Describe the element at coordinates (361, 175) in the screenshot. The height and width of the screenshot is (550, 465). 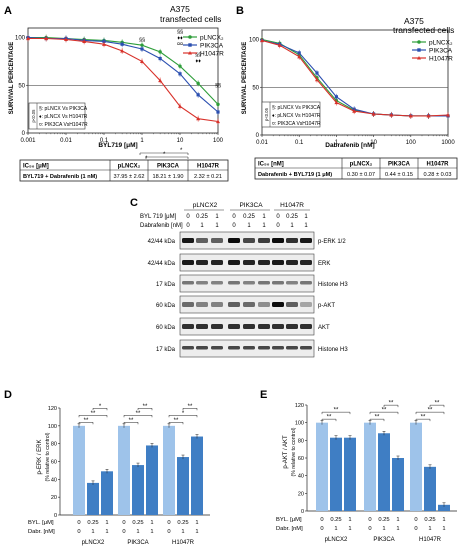
I see `ic50-b-val-1: 0.30 ± 0.07` at that location.